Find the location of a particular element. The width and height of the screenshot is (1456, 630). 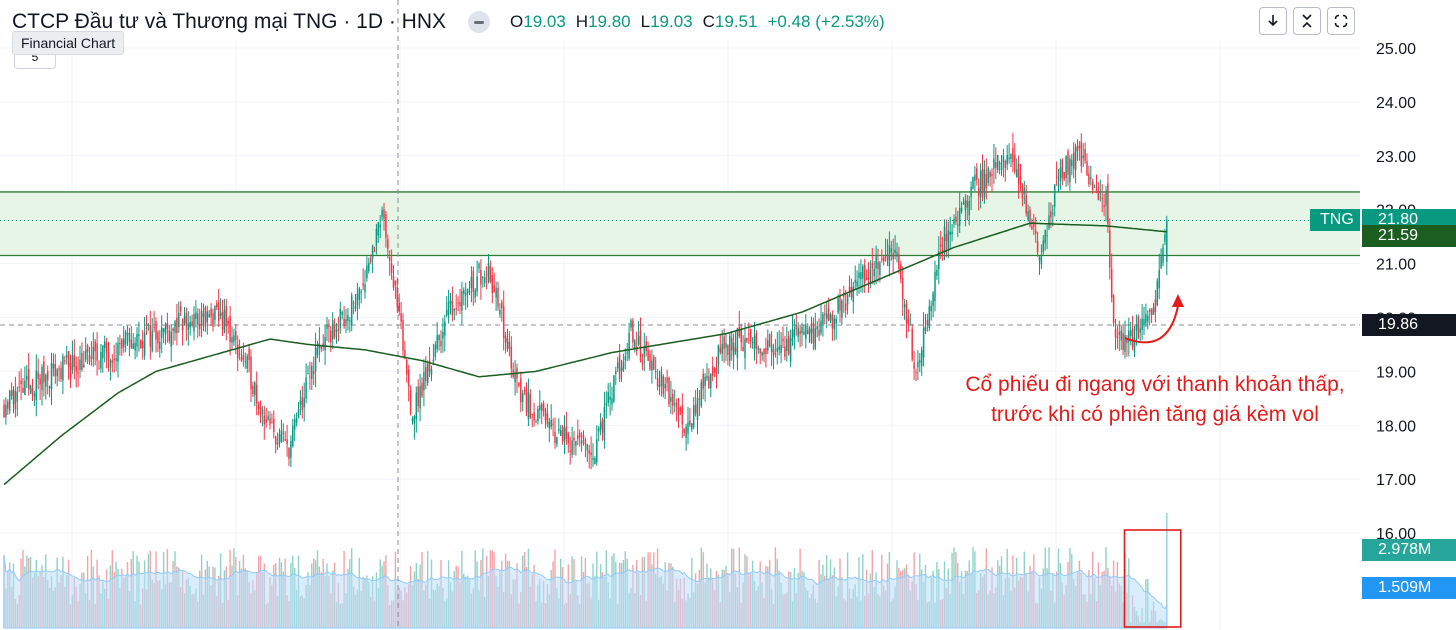

download-button is located at coordinates (1273, 21).